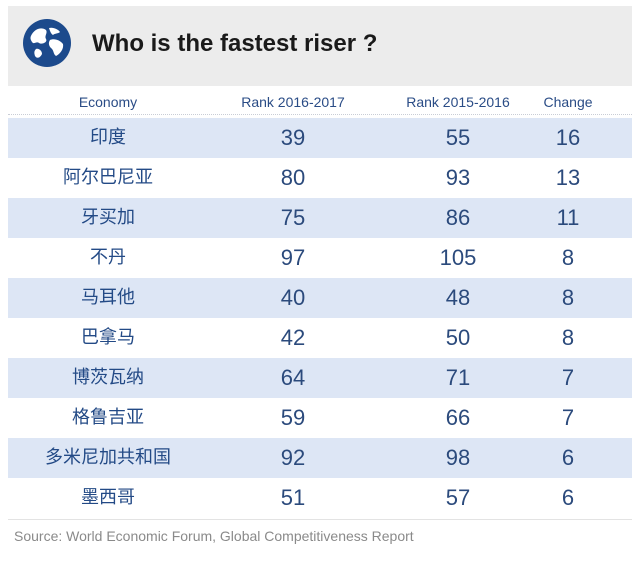  What do you see at coordinates (293, 457) in the screenshot?
I see `cell-rank-2016-2017: 92` at bounding box center [293, 457].